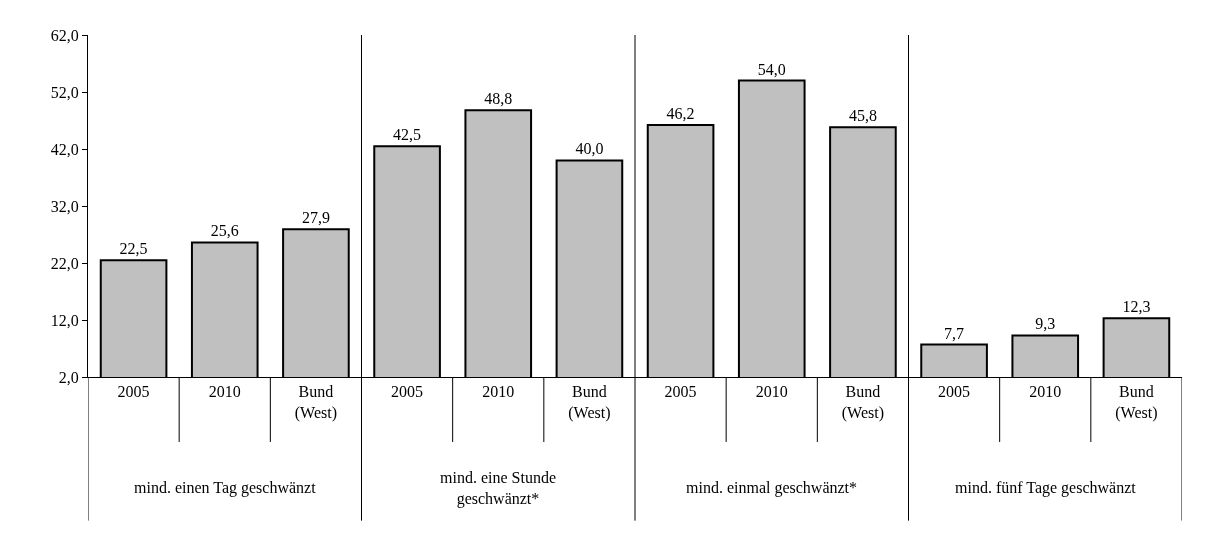  I want to click on y-tick-label: 52,0, so click(64, 92).